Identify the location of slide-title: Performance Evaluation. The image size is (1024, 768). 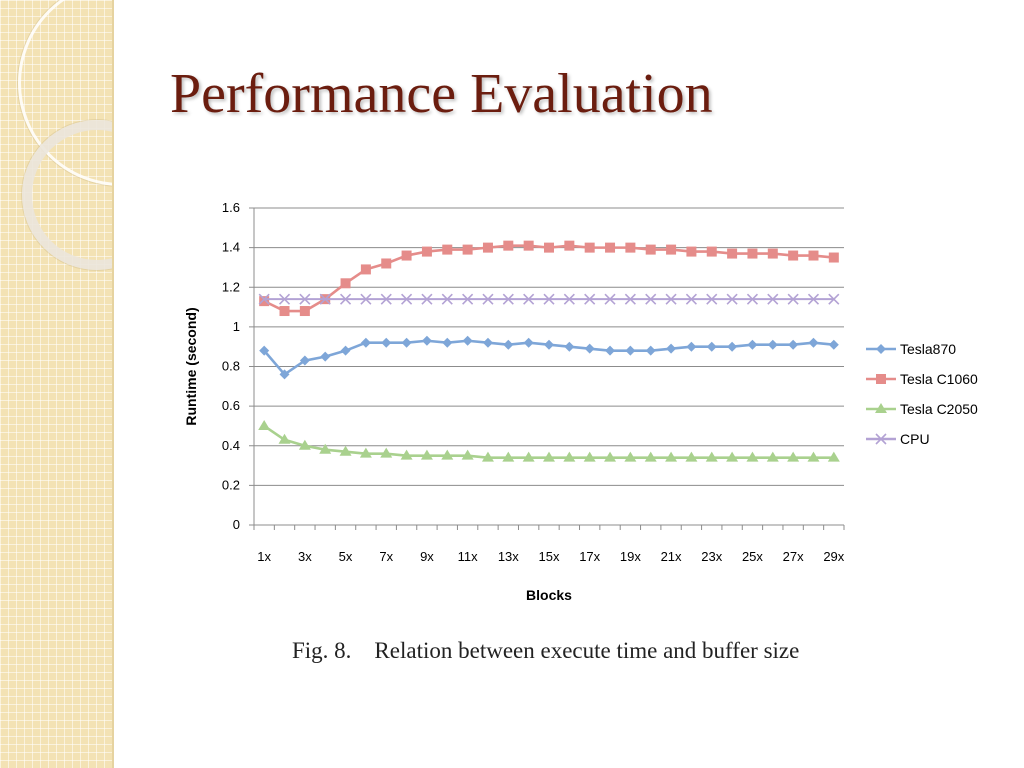
(441, 94).